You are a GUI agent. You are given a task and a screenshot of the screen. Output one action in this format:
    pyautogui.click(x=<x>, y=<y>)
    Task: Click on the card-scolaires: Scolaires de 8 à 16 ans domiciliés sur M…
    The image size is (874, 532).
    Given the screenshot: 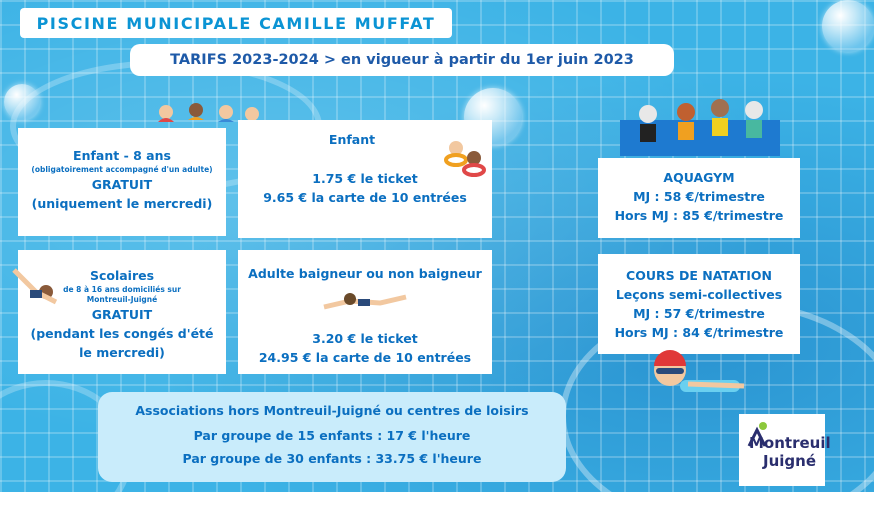 What is the action you would take?
    pyautogui.click(x=122, y=312)
    